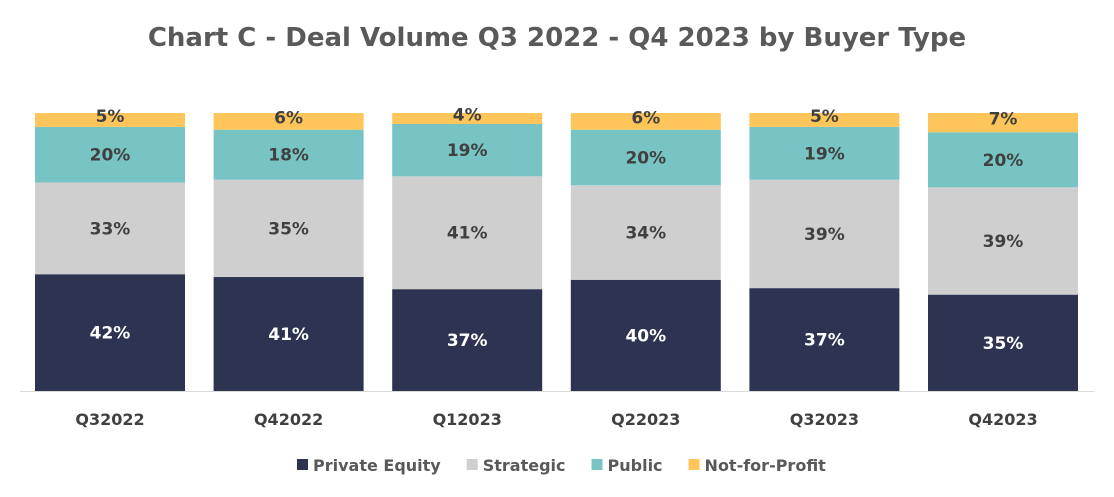 The width and height of the screenshot is (1114, 497). I want to click on data-label: 40%, so click(645, 336).